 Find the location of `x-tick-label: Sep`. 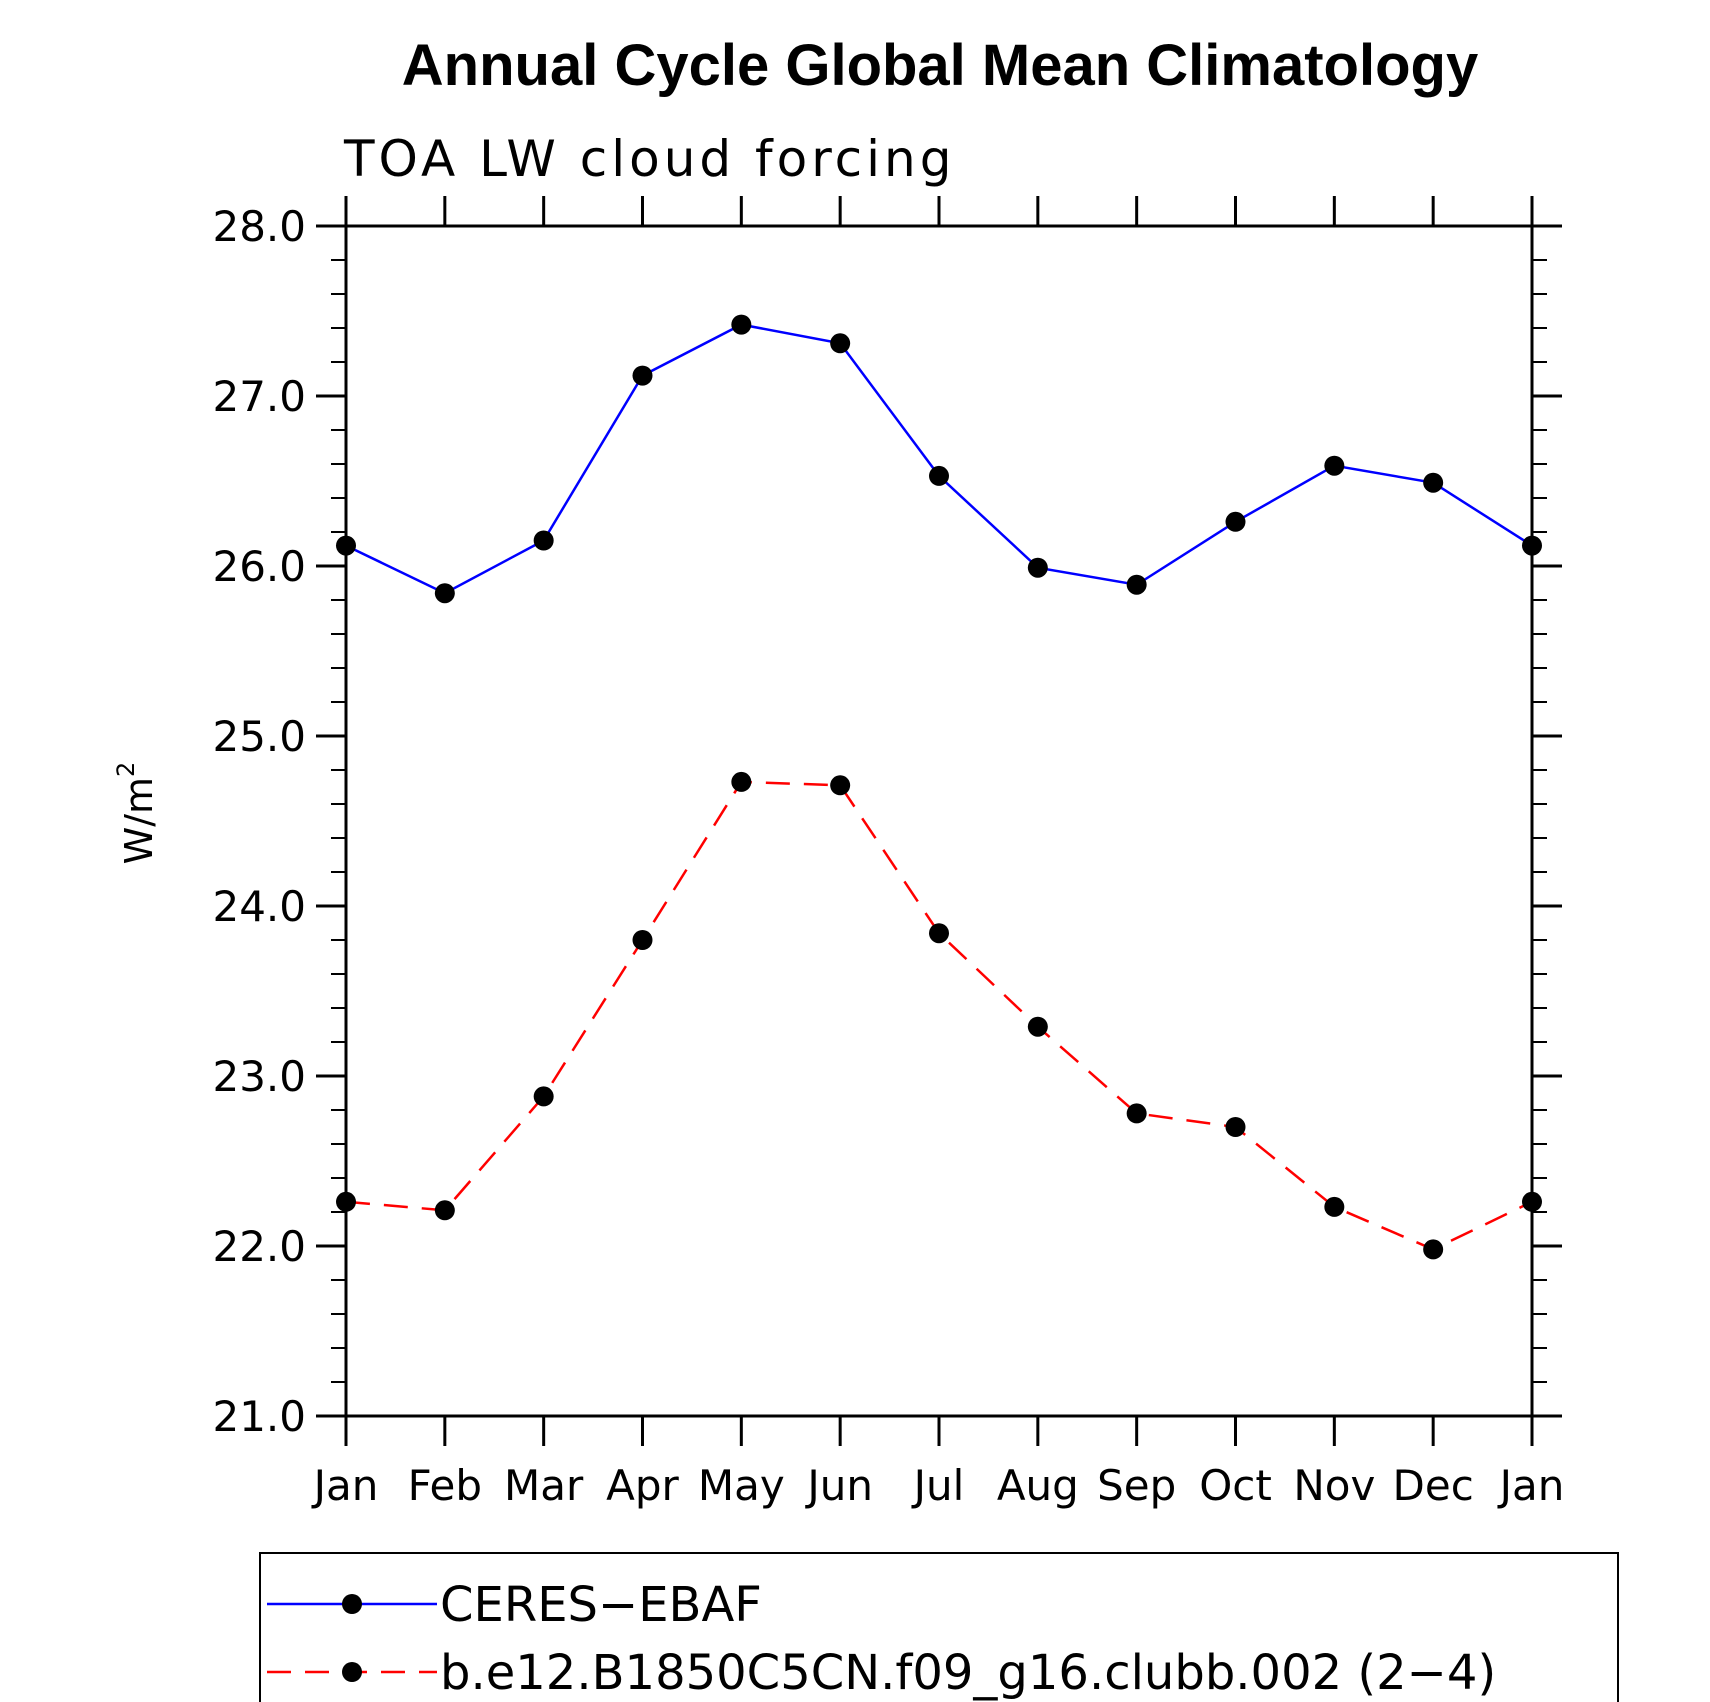

x-tick-label: Sep is located at coordinates (1136, 1485).